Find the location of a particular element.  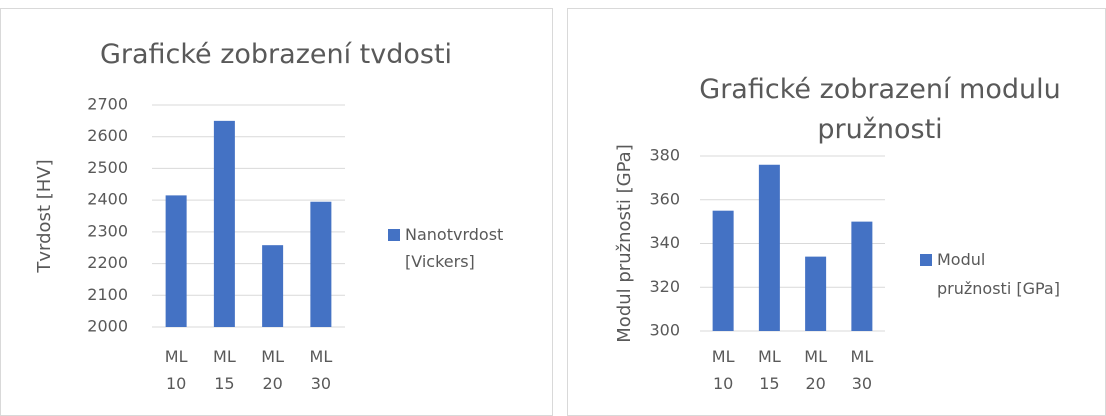

legend-label: Modul pružnosti [GPa] is located at coordinates (998, 274).